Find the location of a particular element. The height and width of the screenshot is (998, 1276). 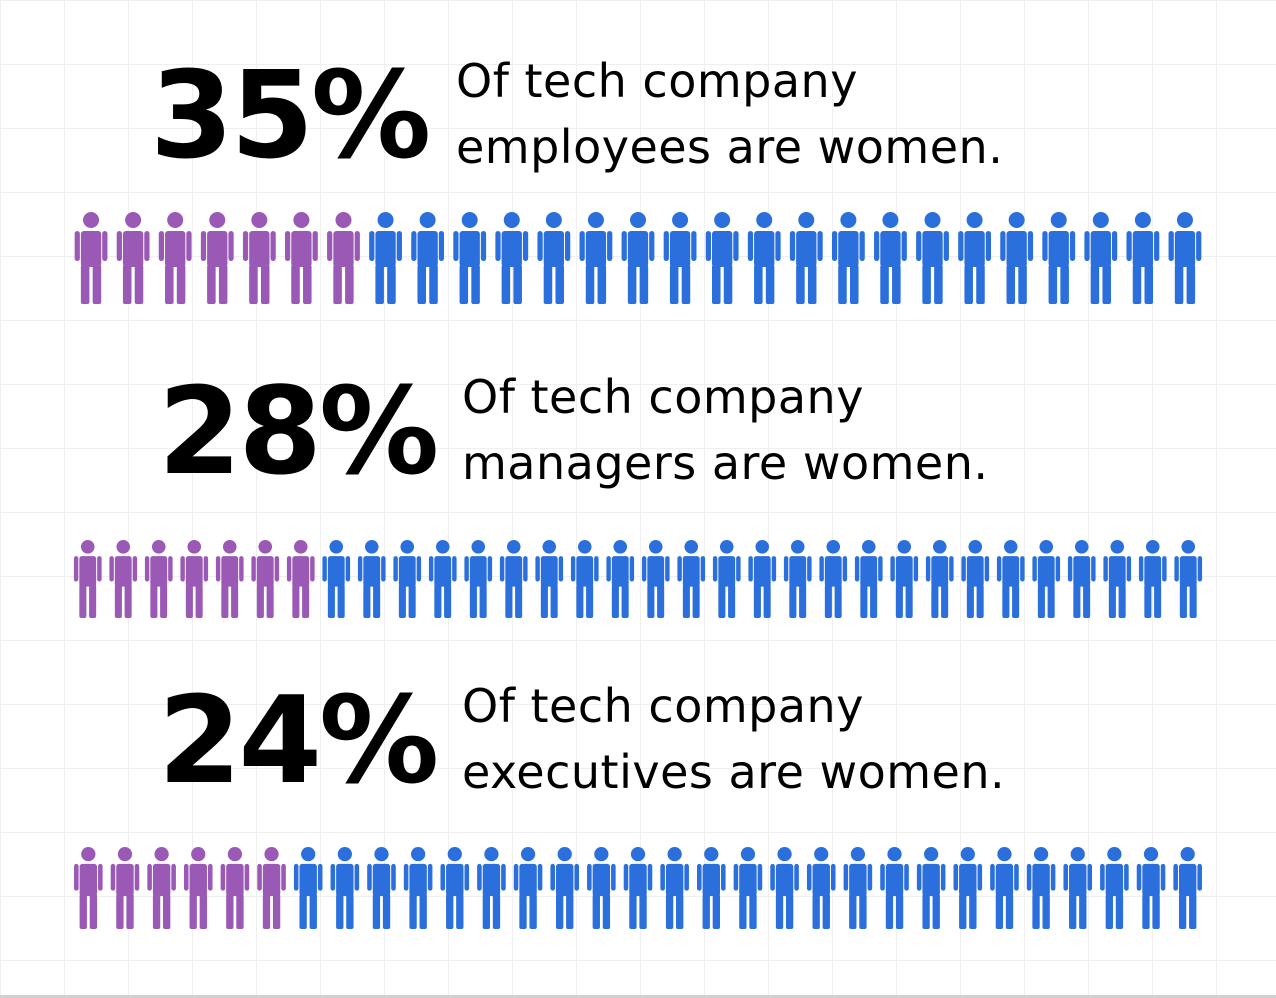

stat-caption: Of tech company managers are women. is located at coordinates (725, 430).